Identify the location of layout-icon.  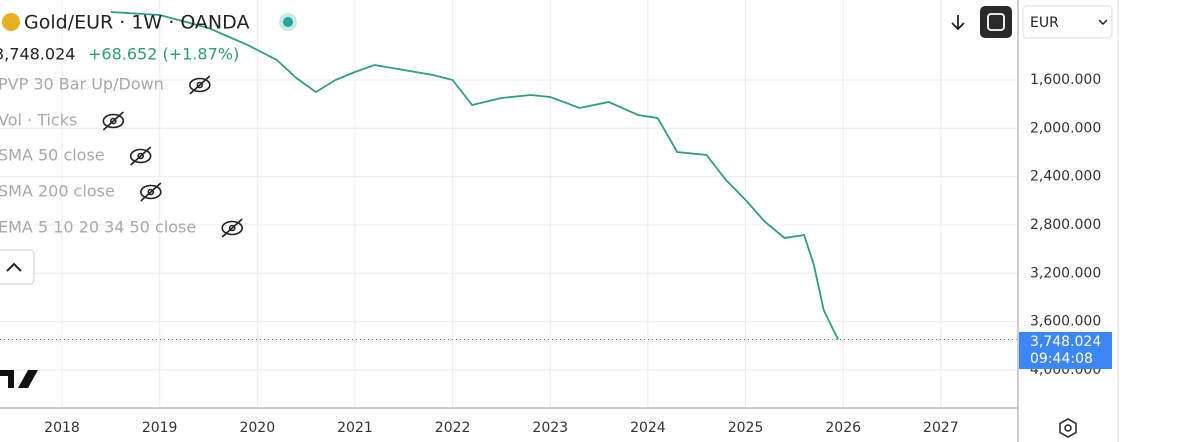
(996, 22).